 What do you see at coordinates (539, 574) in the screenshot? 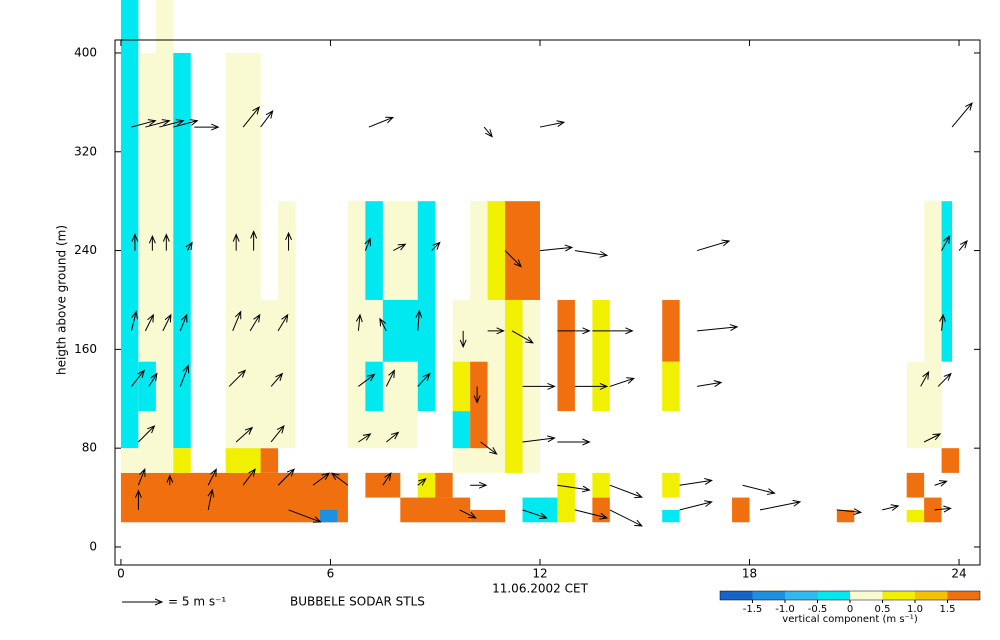
I see `x-tick-label: 12` at bounding box center [539, 574].